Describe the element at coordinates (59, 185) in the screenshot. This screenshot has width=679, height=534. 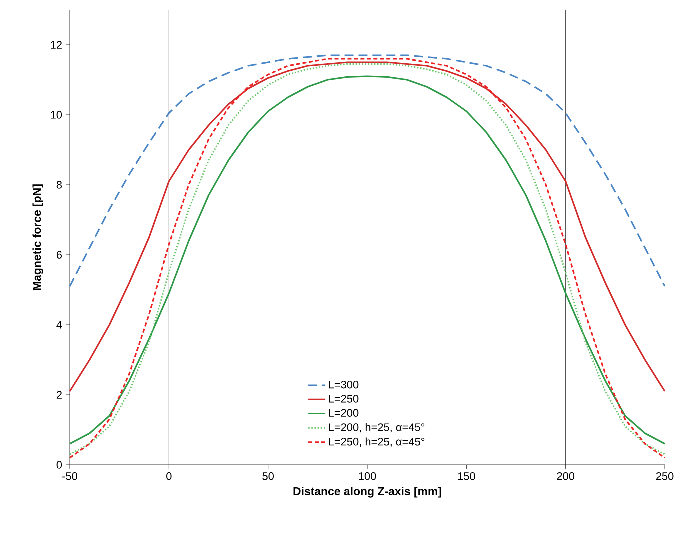
I see `y-tick-label: 8` at that location.